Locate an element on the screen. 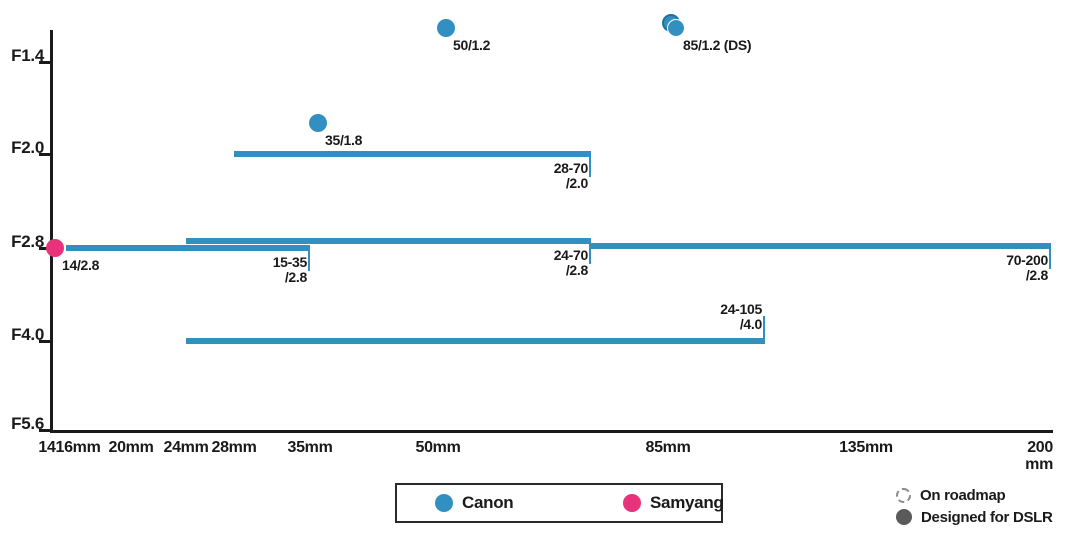  x-tick-label: 200 mm is located at coordinates (1039, 456).